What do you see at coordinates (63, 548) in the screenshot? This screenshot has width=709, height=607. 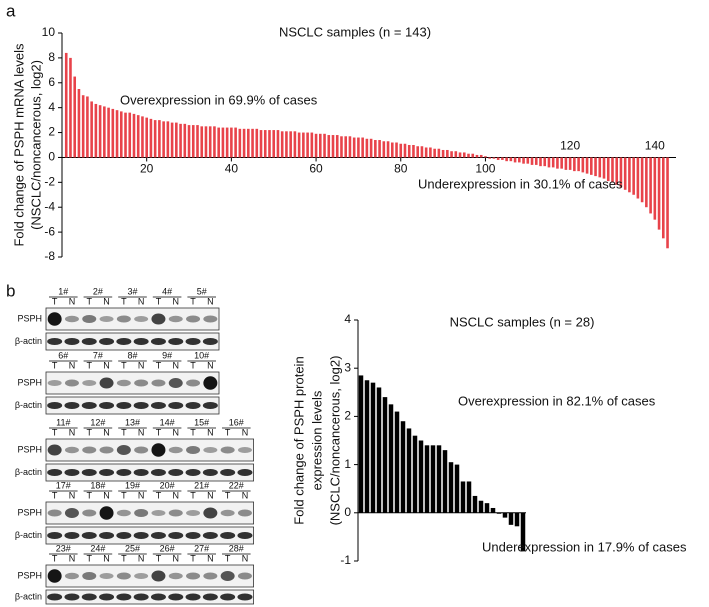 I see `sample-label: 23#` at bounding box center [63, 548].